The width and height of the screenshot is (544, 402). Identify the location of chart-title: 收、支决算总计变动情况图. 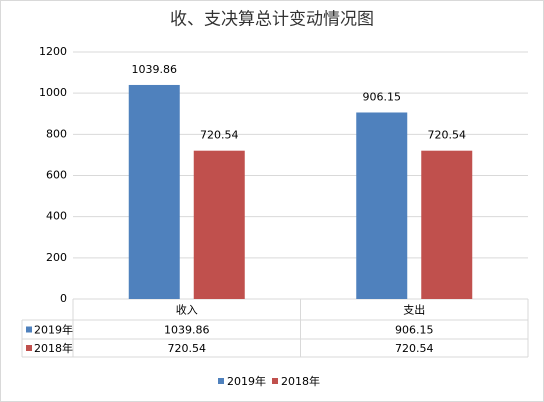
(272, 20).